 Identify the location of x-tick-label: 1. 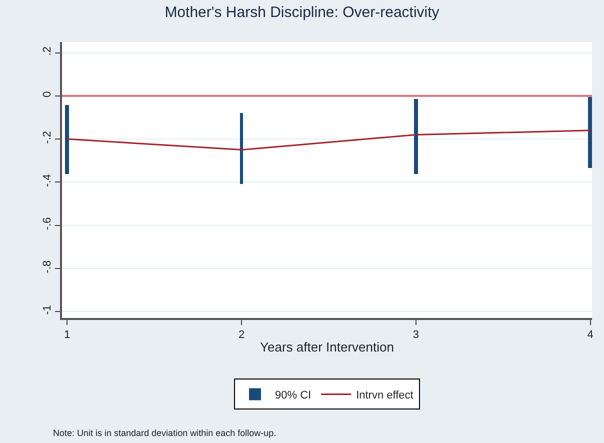
(67, 335).